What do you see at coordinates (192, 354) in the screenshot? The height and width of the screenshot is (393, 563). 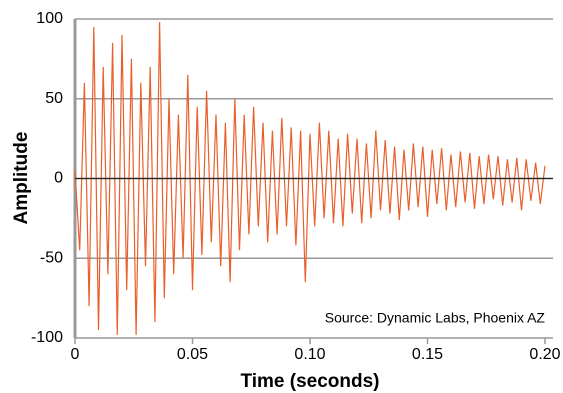 I see `x-tick-label: 0.05` at bounding box center [192, 354].